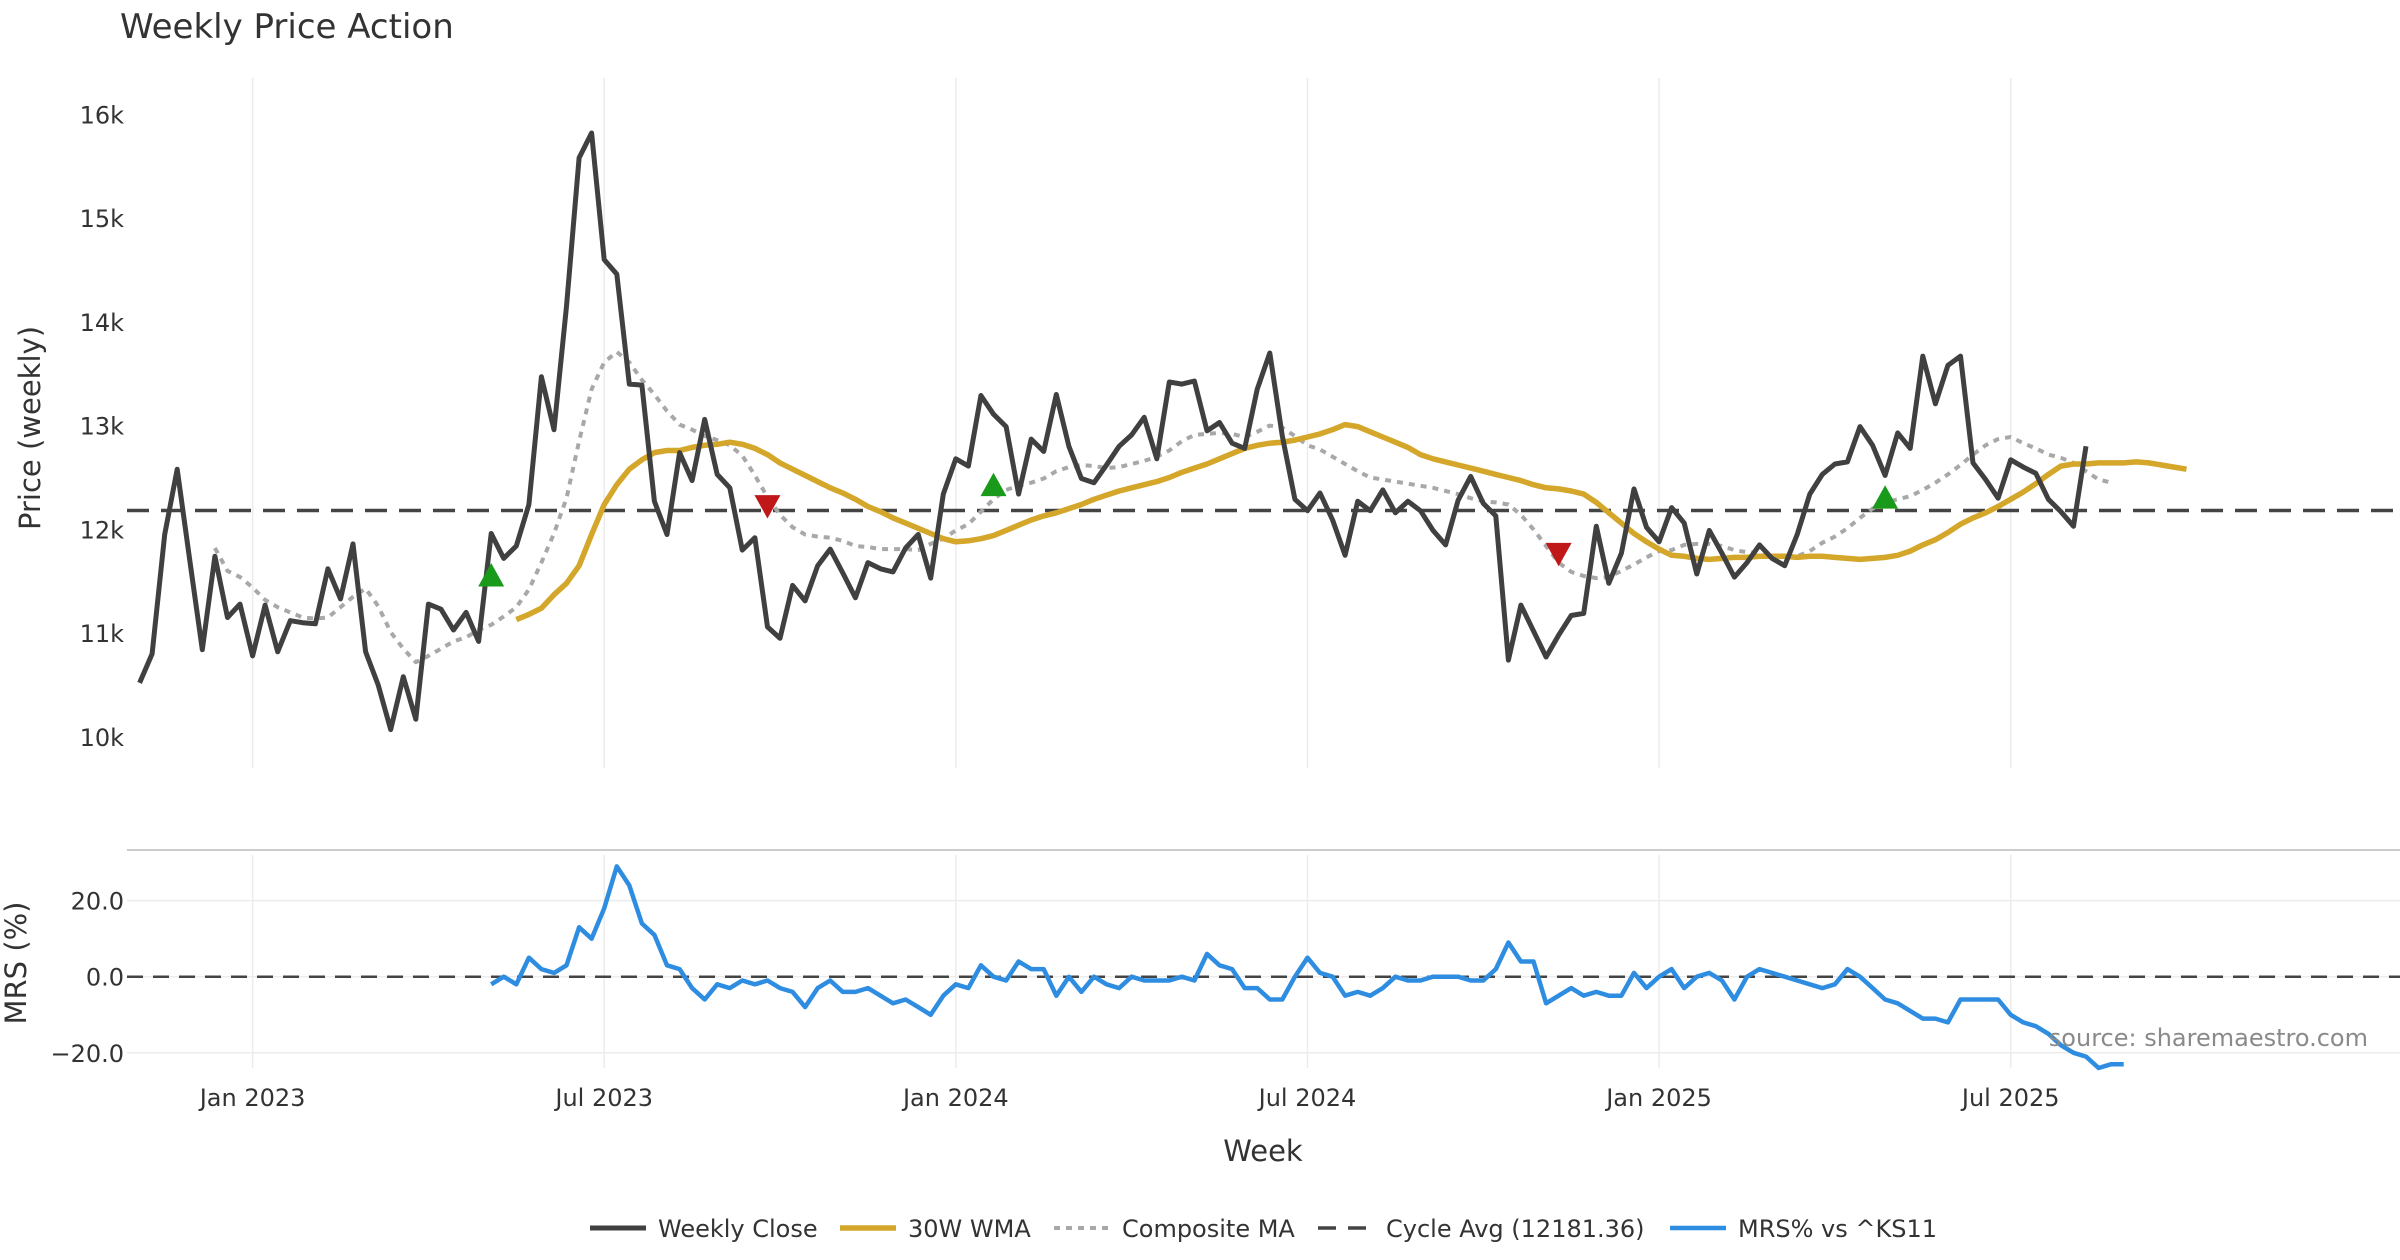 The height and width of the screenshot is (1260, 2400). I want to click on mrs-y-tick-label: 20.0, so click(97, 902).